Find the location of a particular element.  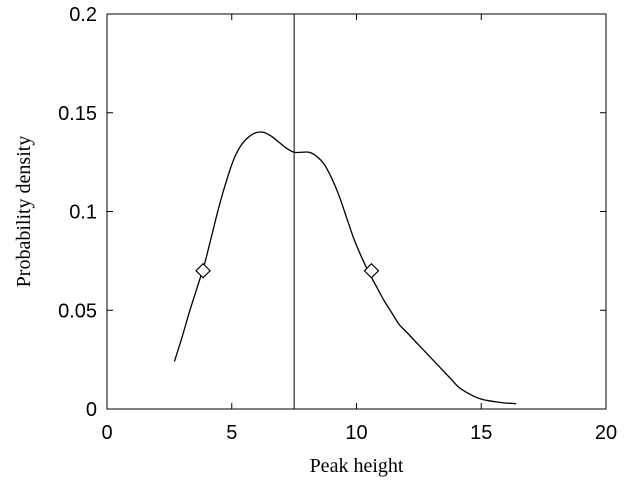

x-tick-label: 10 is located at coordinates (356, 433).